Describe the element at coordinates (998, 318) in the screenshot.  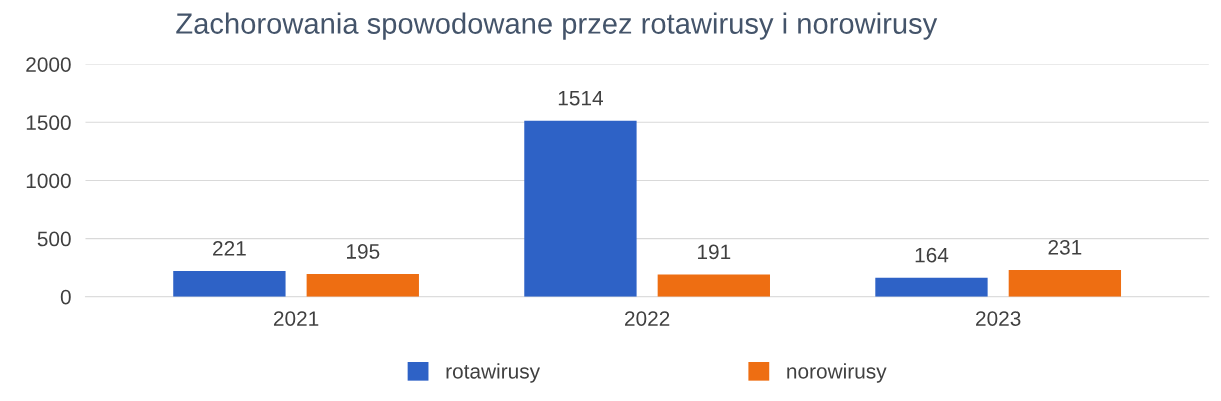
I see `x-tick-label: 2023` at that location.